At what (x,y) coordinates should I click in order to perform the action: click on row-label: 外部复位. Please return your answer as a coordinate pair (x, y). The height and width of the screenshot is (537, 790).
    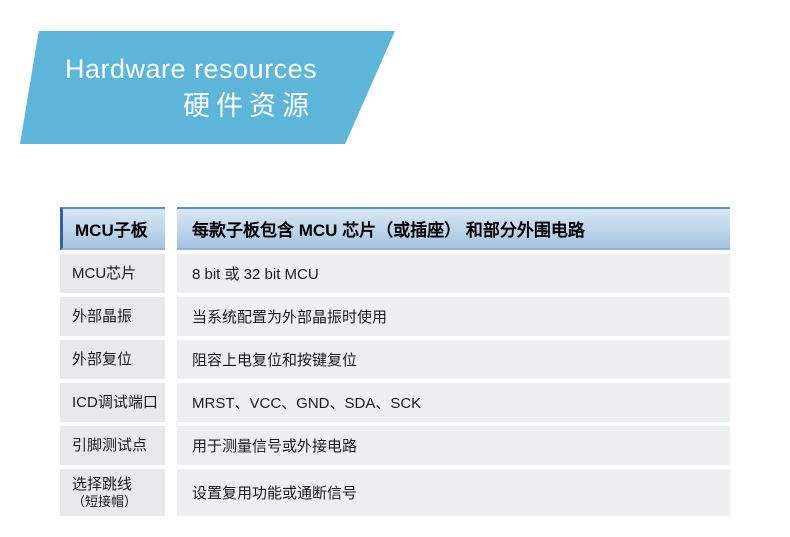
    Looking at the image, I should click on (102, 359).